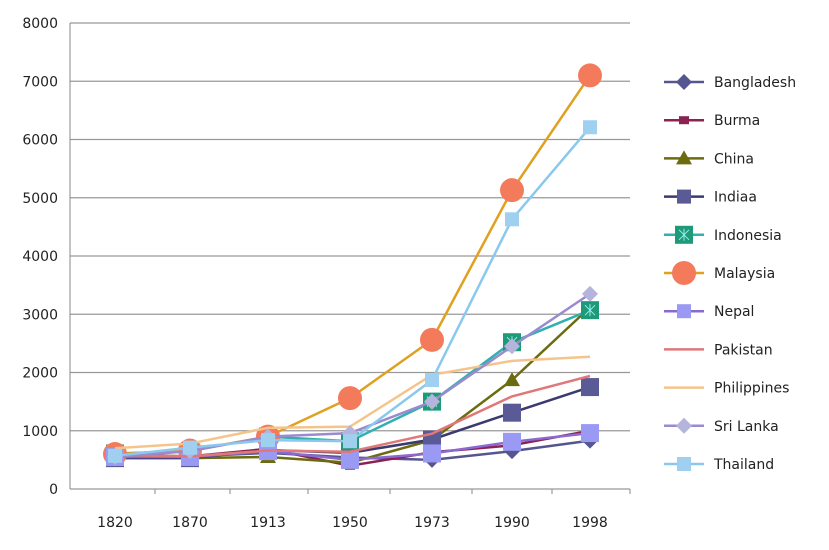 This screenshot has height=550, width=829. Describe the element at coordinates (512, 379) in the screenshot. I see `data-point-china` at that location.